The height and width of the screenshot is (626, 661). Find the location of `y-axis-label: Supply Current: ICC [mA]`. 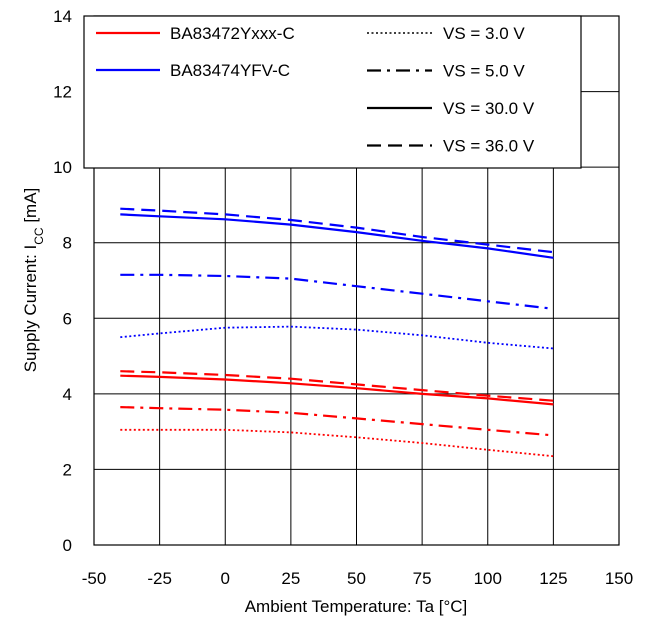

y-axis-label: Supply Current: ICC [mA] is located at coordinates (33, 280).